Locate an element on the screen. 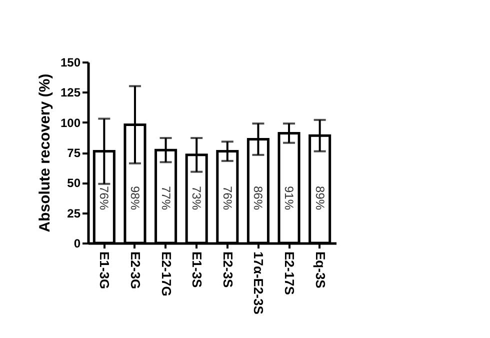 The height and width of the screenshot is (338, 490). x-tick-label: 17α-E2-3S is located at coordinates (258, 283).